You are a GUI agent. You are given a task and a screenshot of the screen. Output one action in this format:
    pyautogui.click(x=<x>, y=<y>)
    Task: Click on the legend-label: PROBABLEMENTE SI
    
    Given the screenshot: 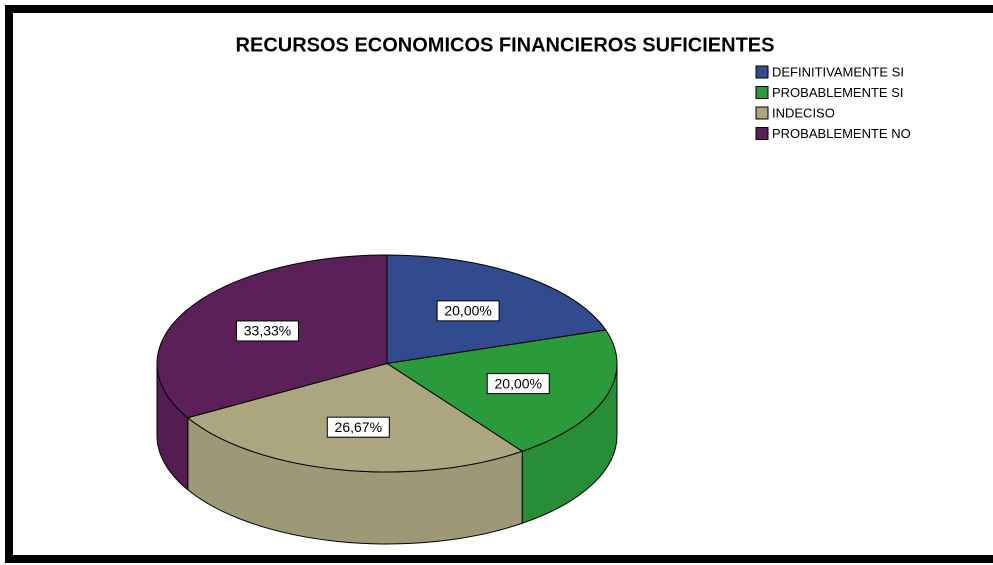 What is the action you would take?
    pyautogui.click(x=837, y=92)
    